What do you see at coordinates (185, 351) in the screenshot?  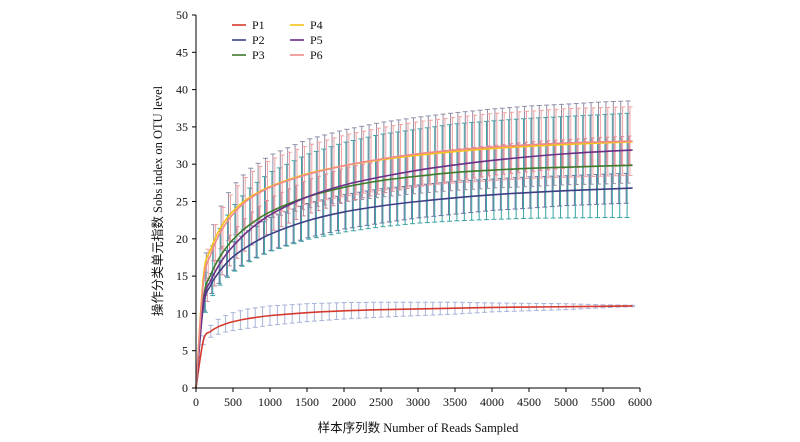 I see `y-tick-label: 5` at bounding box center [185, 351].